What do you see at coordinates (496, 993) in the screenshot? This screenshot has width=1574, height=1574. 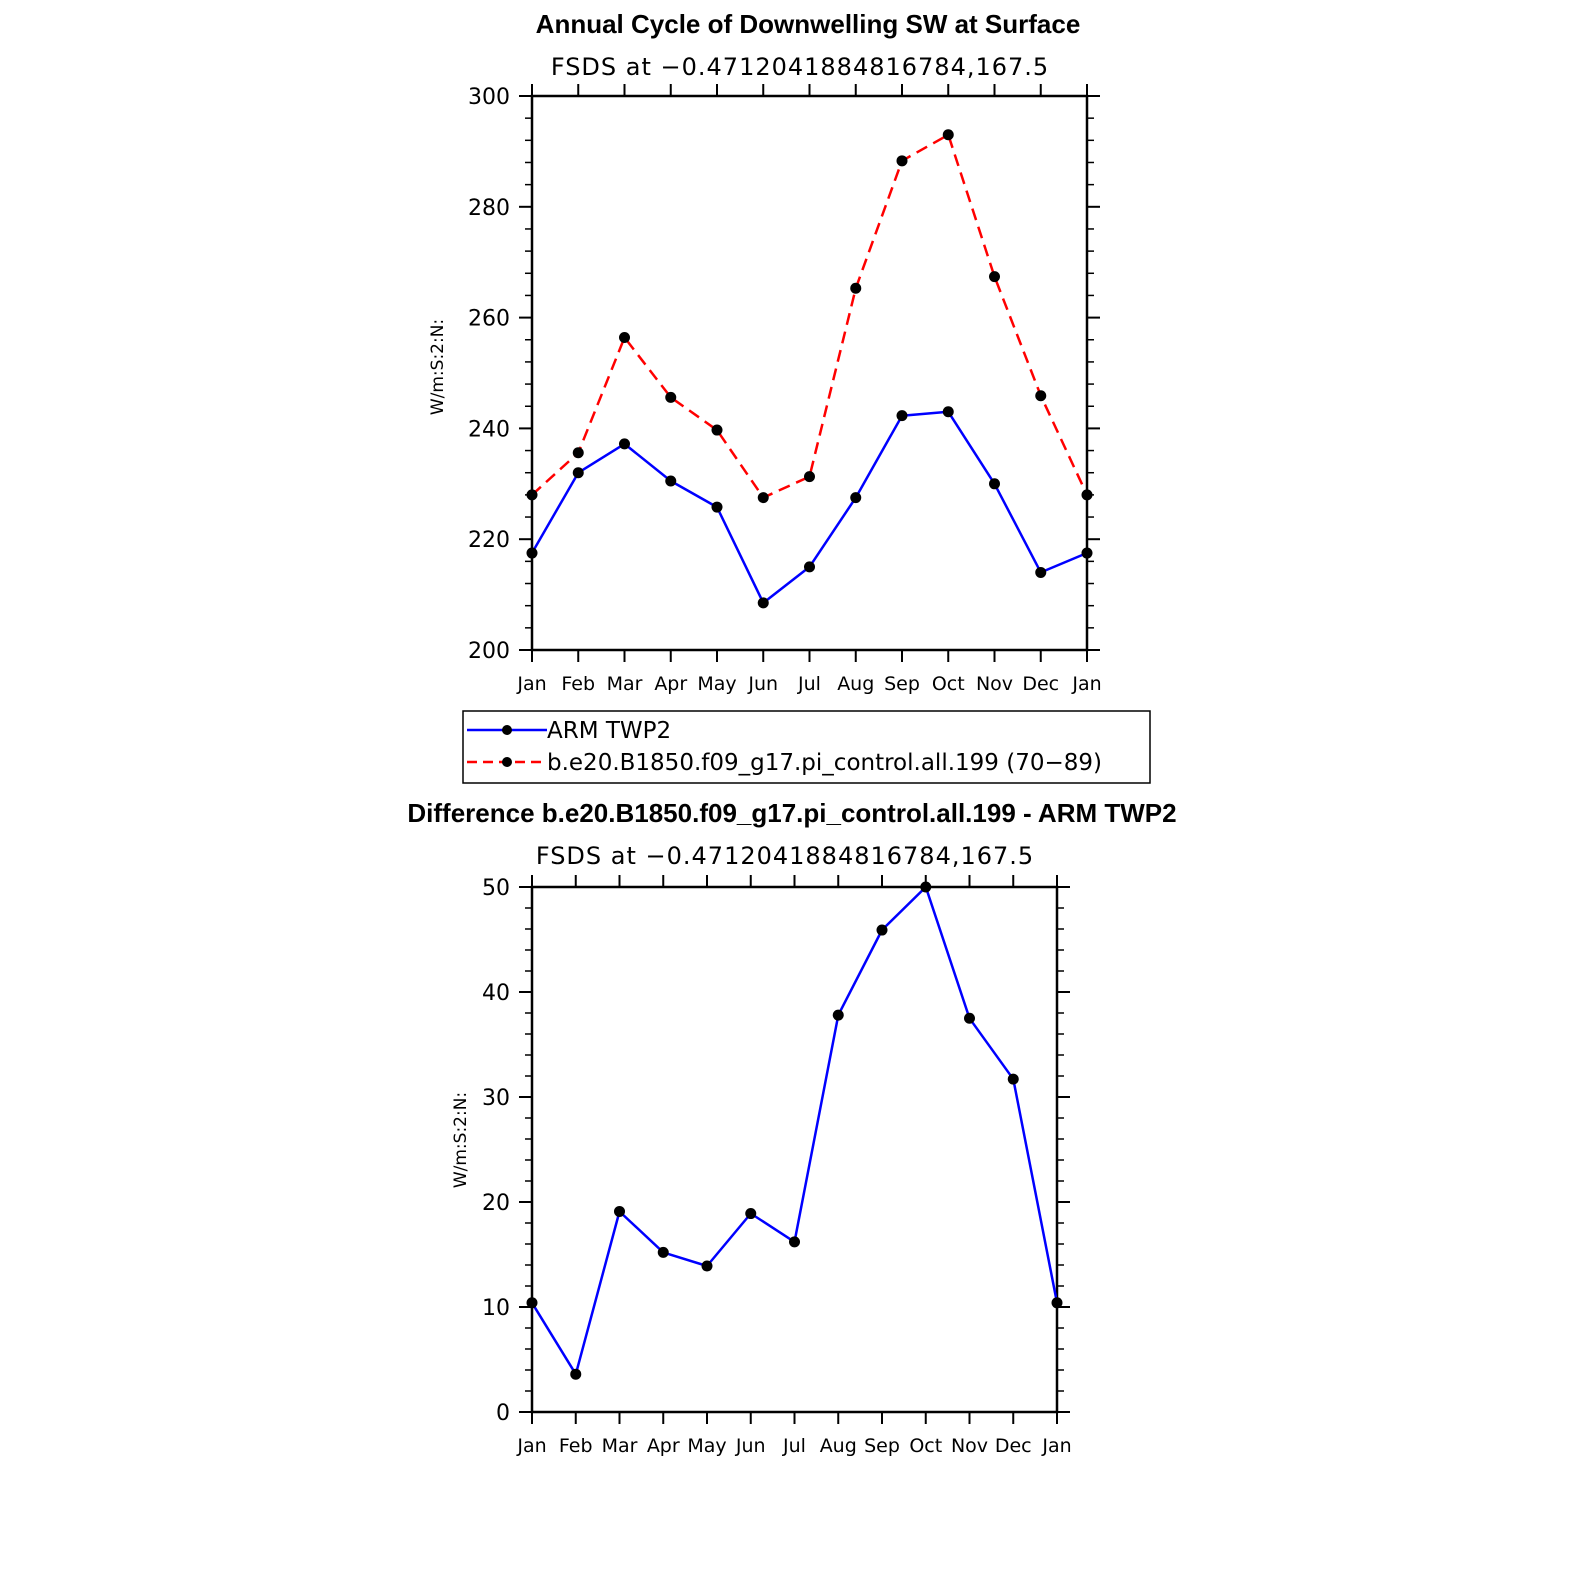 I see `y-tick-label: 40` at bounding box center [496, 993].